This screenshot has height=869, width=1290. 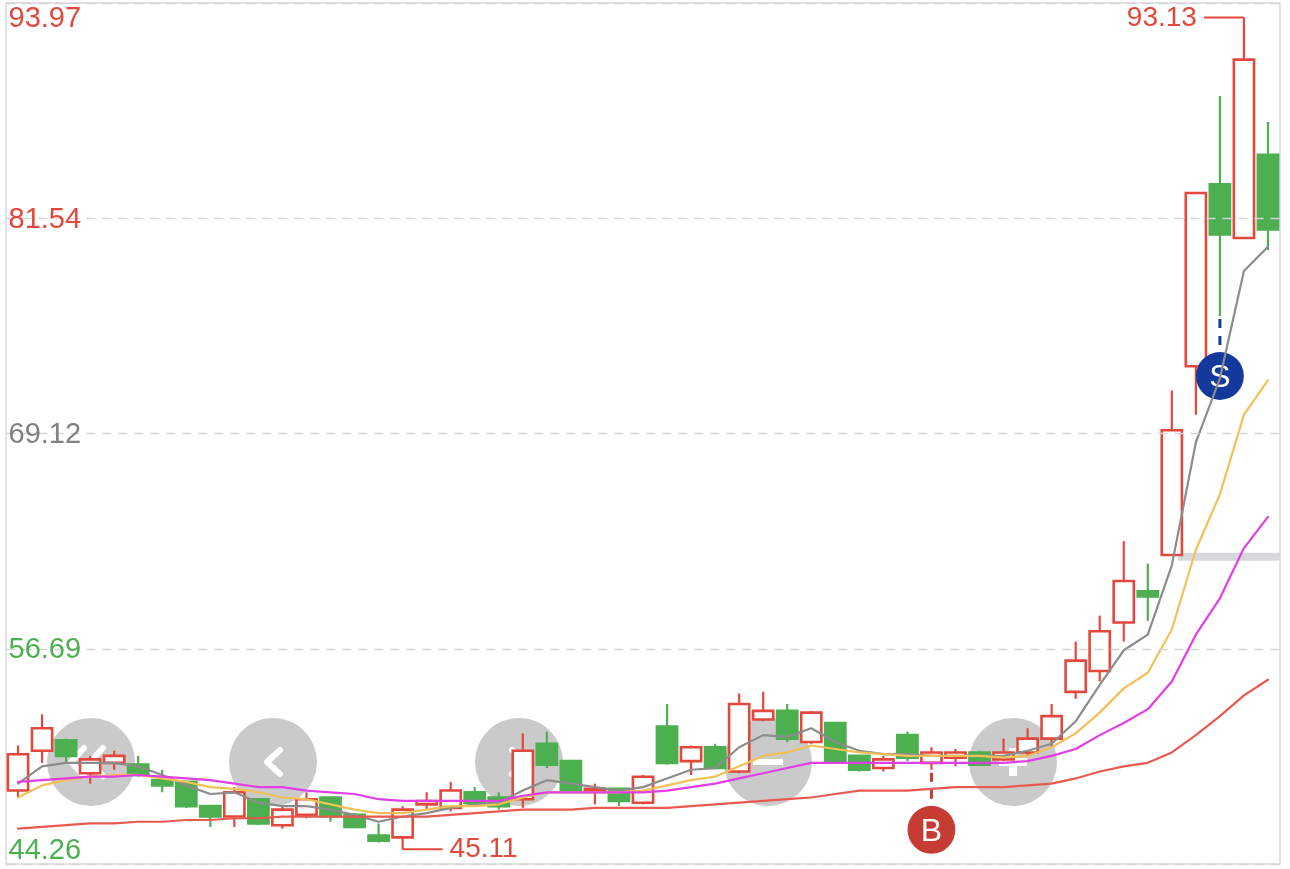 What do you see at coordinates (45, 16) in the screenshot?
I see `y-tick-label: 93.97` at bounding box center [45, 16].